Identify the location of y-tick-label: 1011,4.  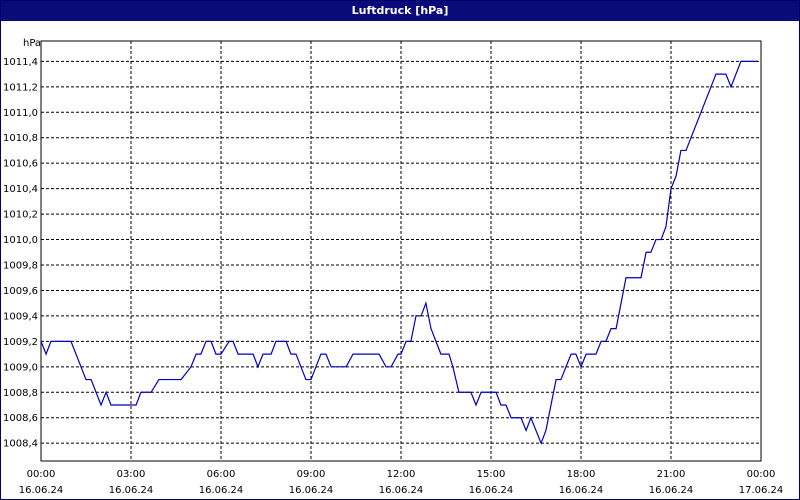
(20, 62).